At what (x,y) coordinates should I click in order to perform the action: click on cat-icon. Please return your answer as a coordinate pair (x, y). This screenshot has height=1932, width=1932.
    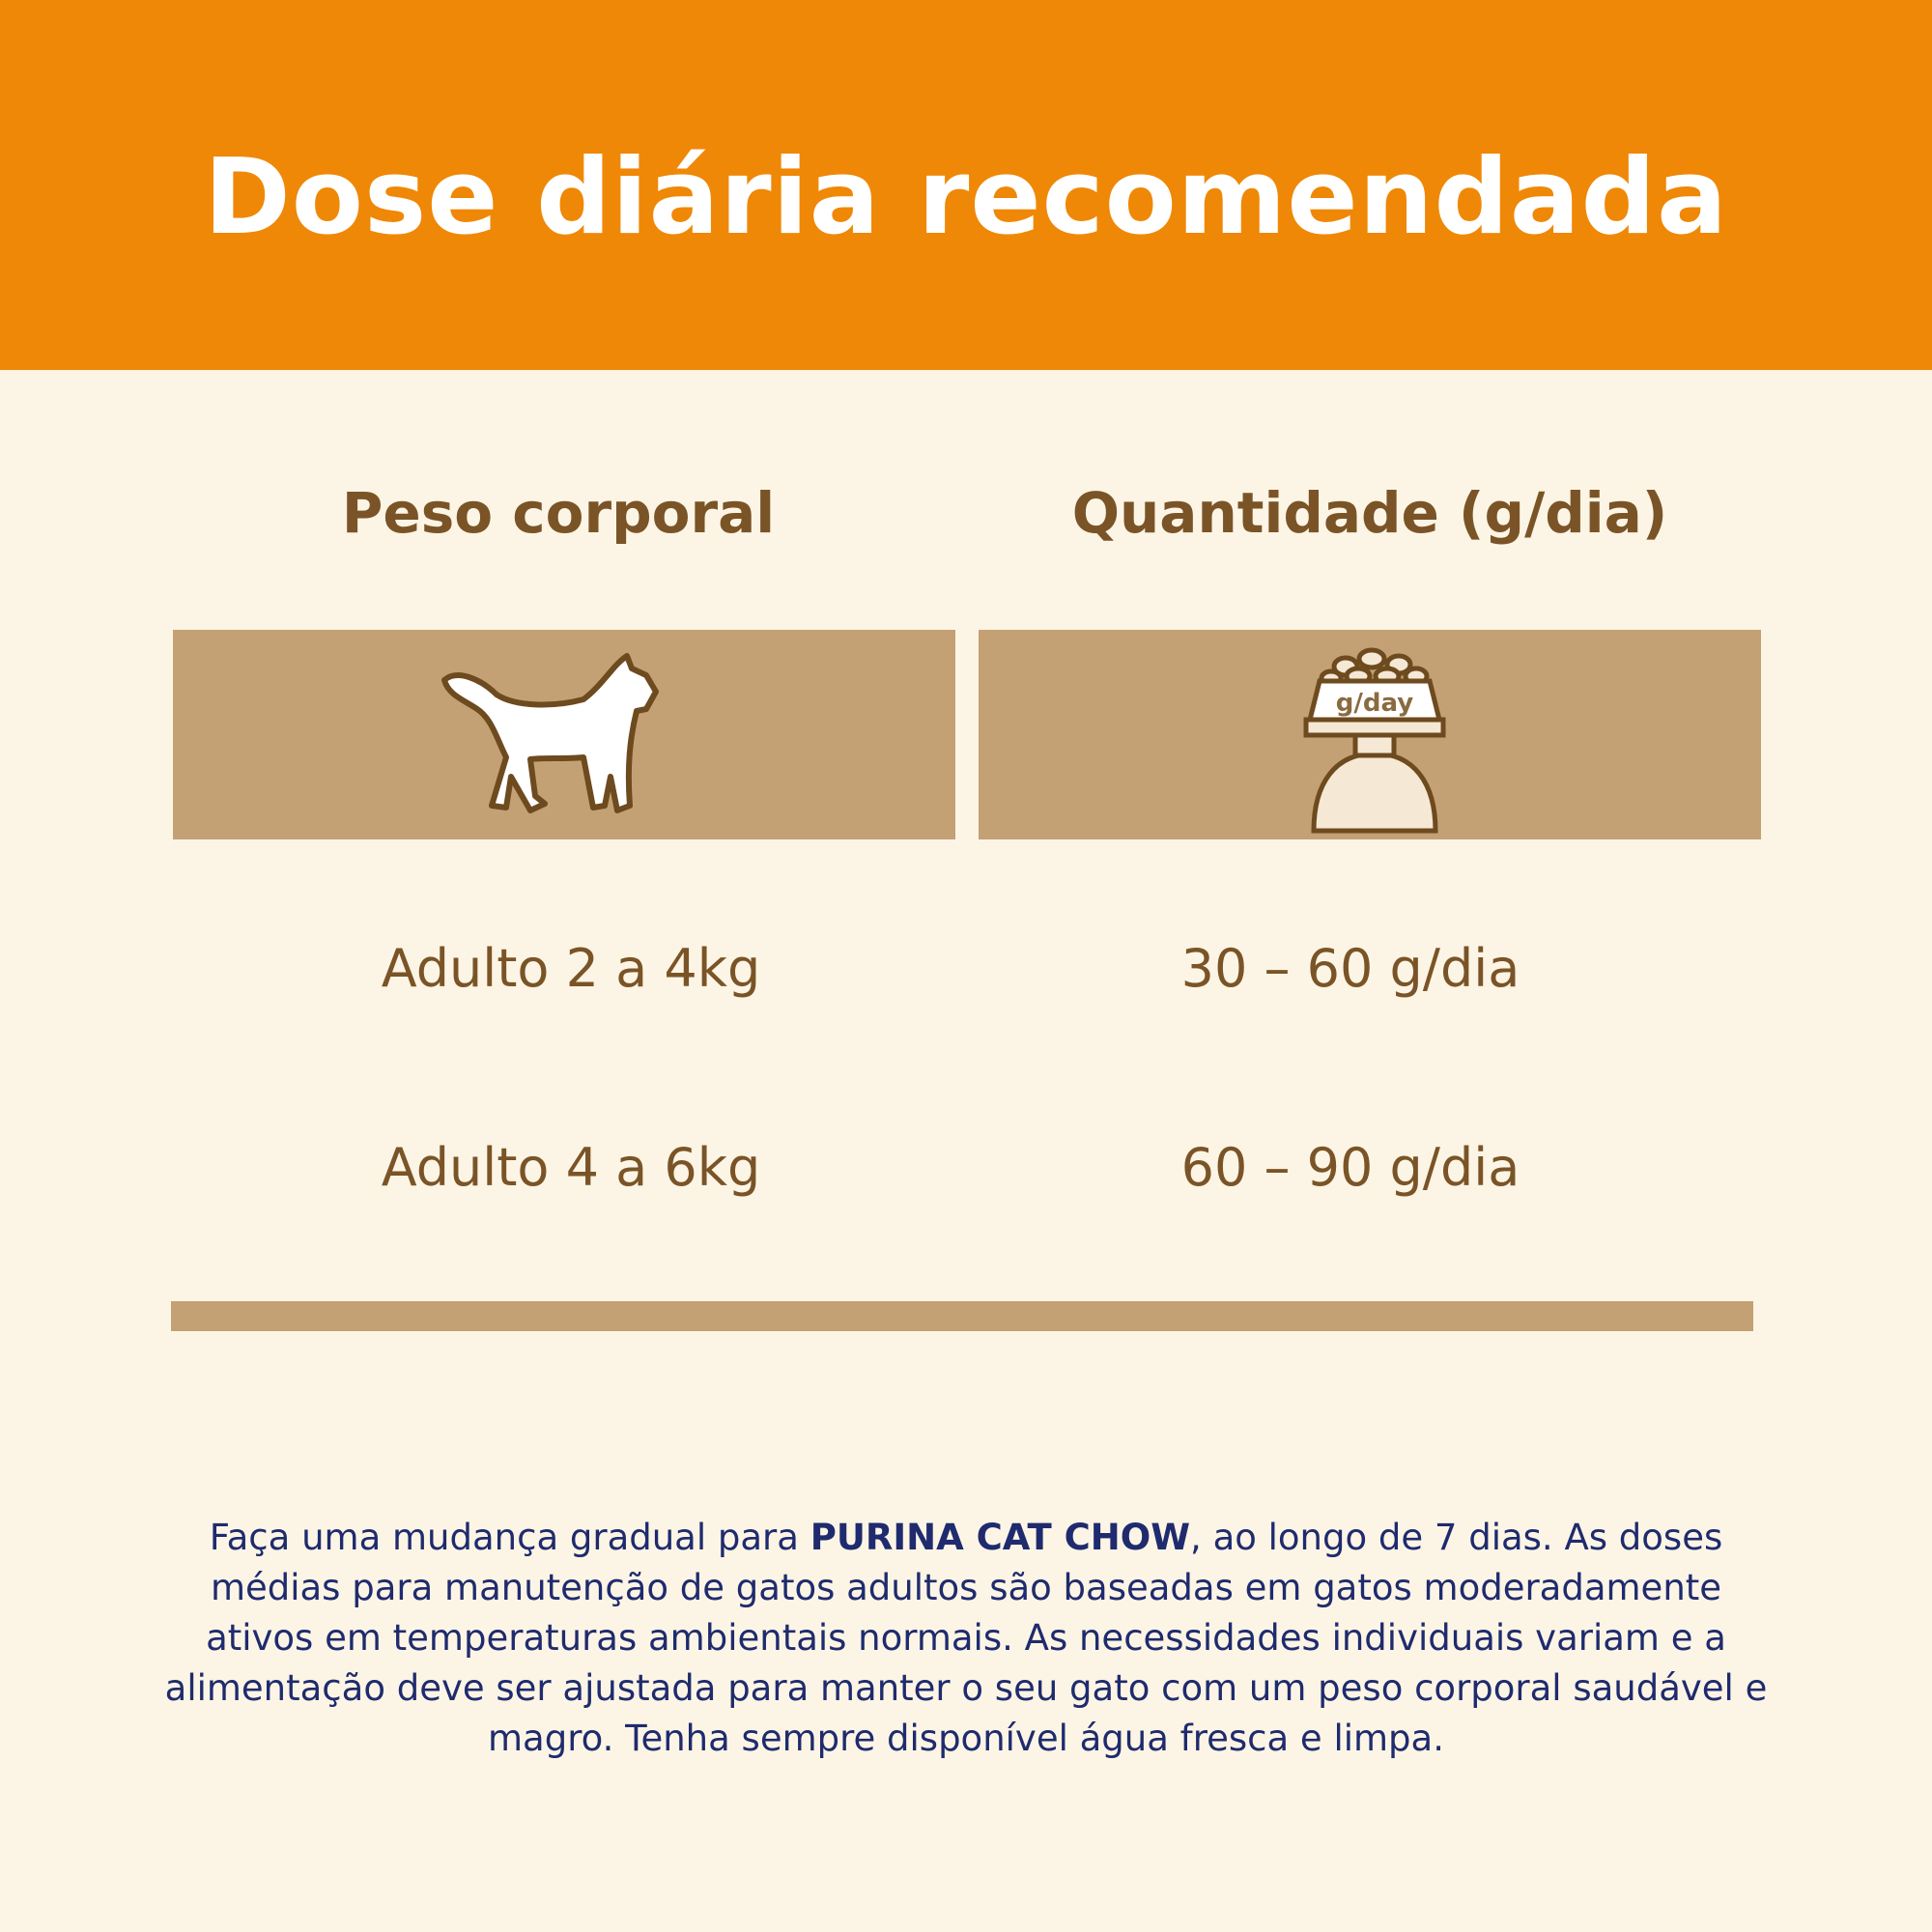
    Looking at the image, I should click on (550, 733).